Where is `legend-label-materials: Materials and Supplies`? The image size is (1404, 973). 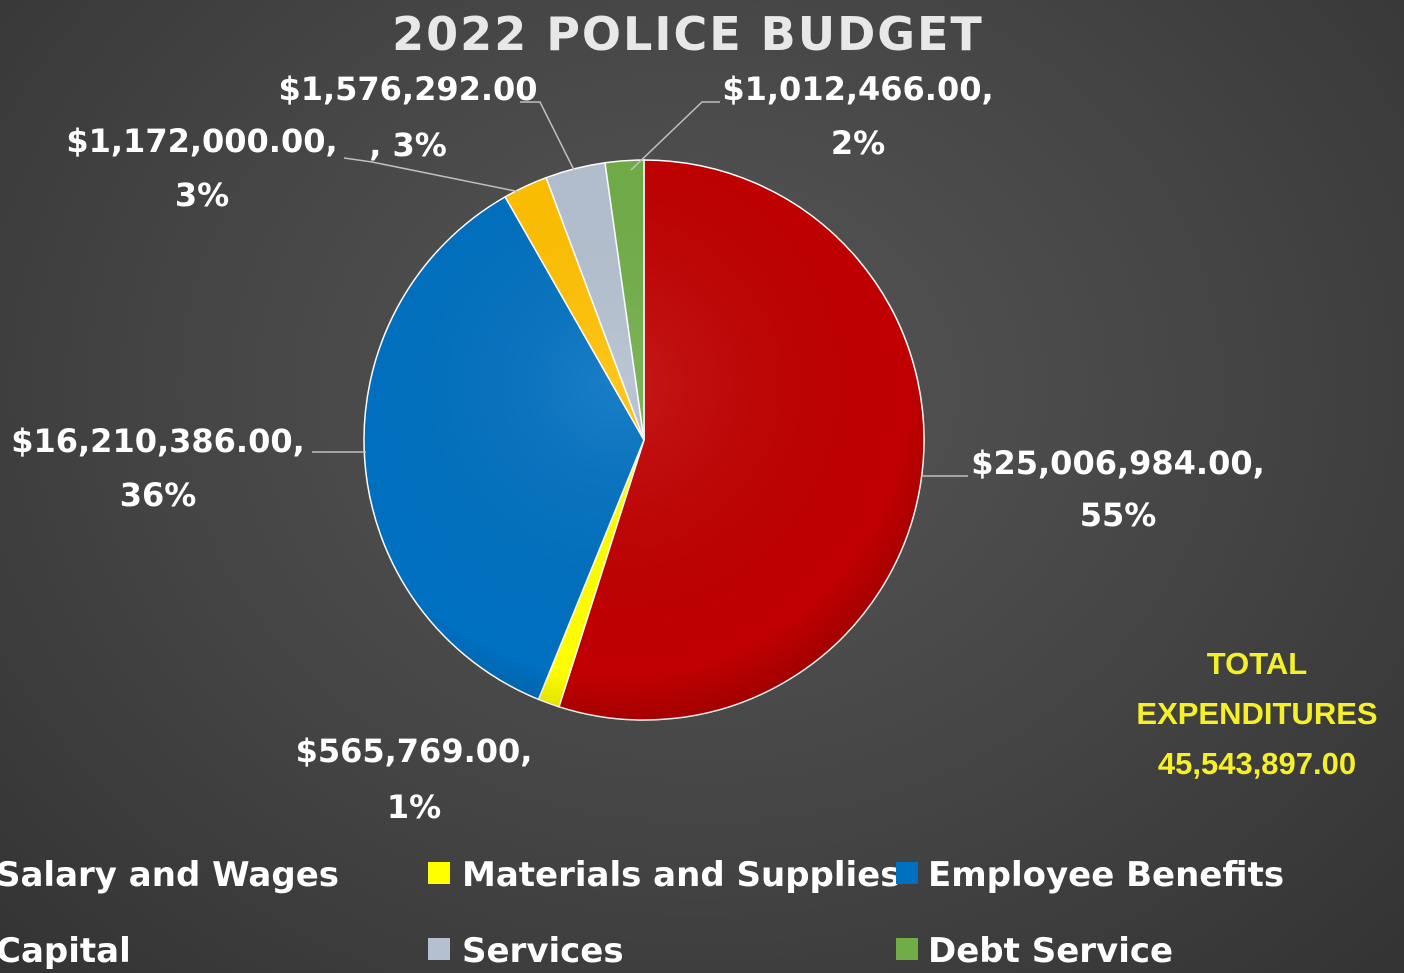
legend-label-materials: Materials and Supplies is located at coordinates (681, 875).